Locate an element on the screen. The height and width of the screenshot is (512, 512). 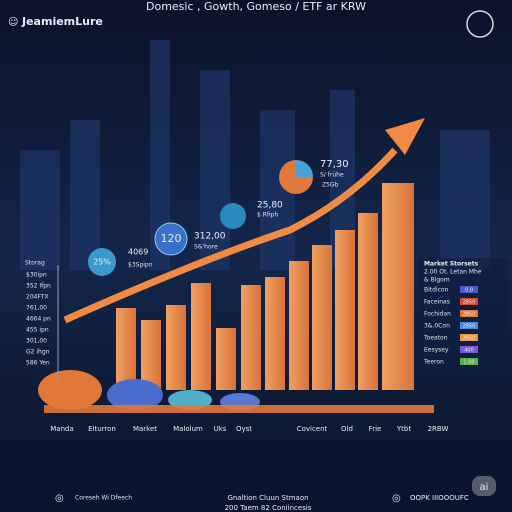
axis-label: G2 ihgn is located at coordinates (38, 352).